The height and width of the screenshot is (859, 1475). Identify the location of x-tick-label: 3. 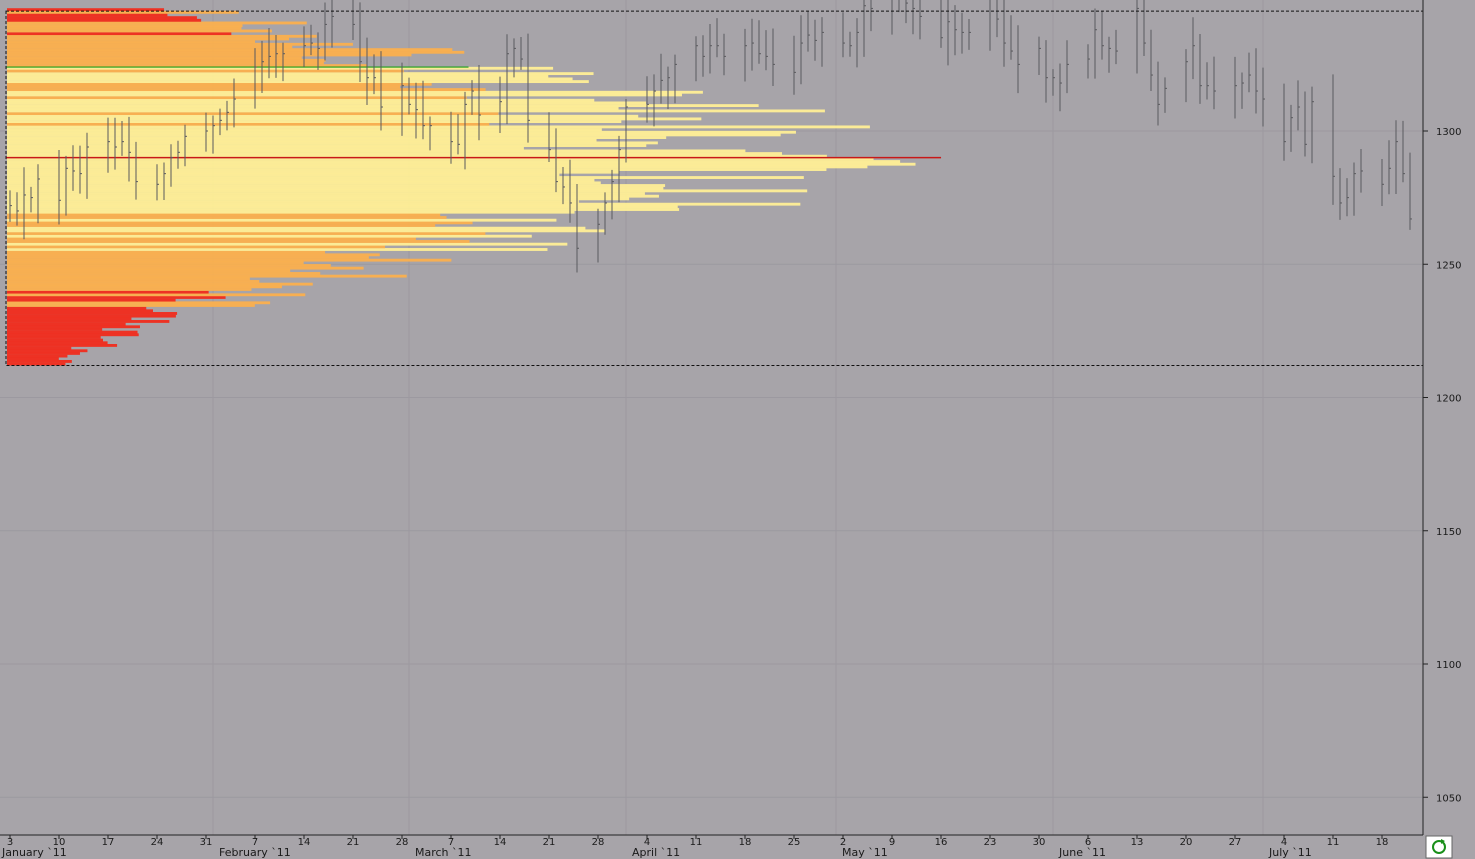
(10, 842).